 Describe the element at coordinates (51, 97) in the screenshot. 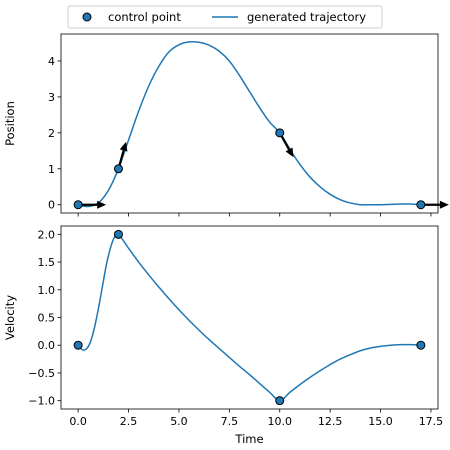

I see `y-tick-label: 3` at that location.